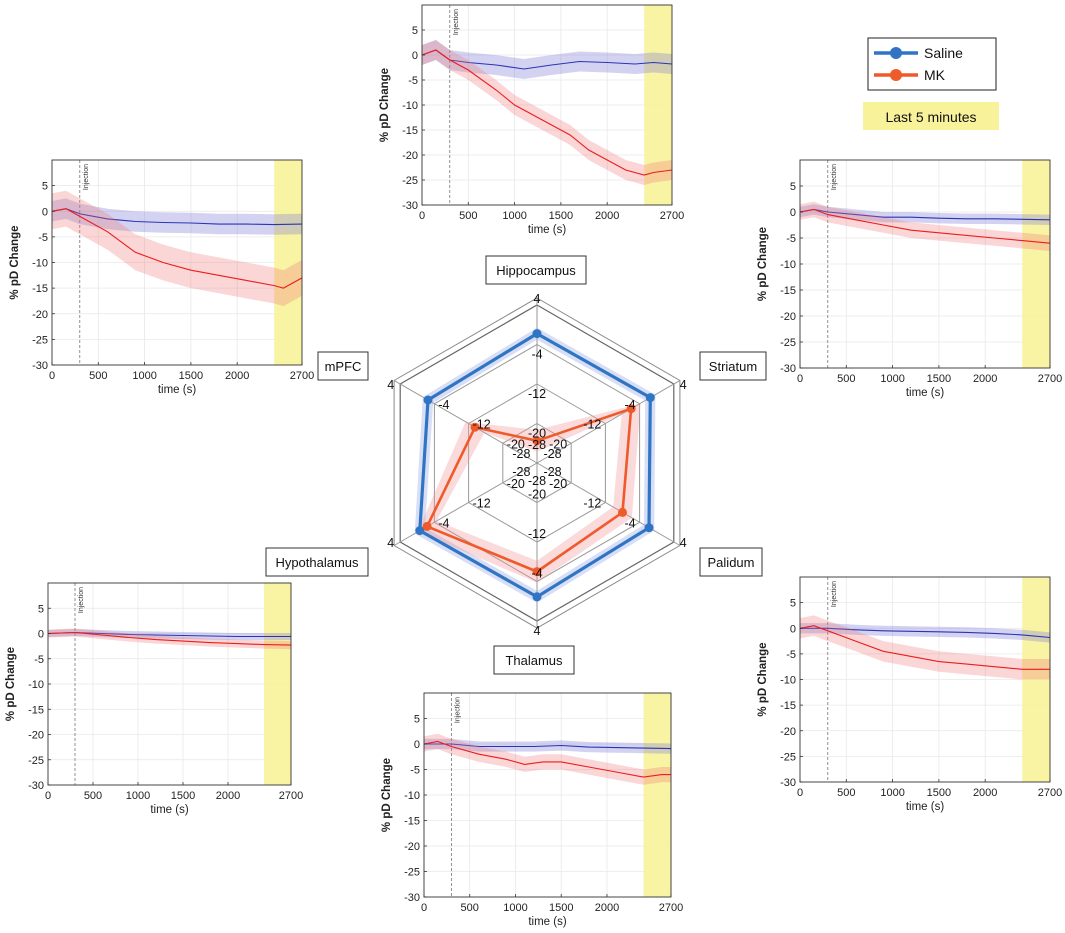 The width and height of the screenshot is (1065, 933). Describe the element at coordinates (36, 786) in the screenshot. I see `panel-hypothalamus-ytick-label: -30` at that location.